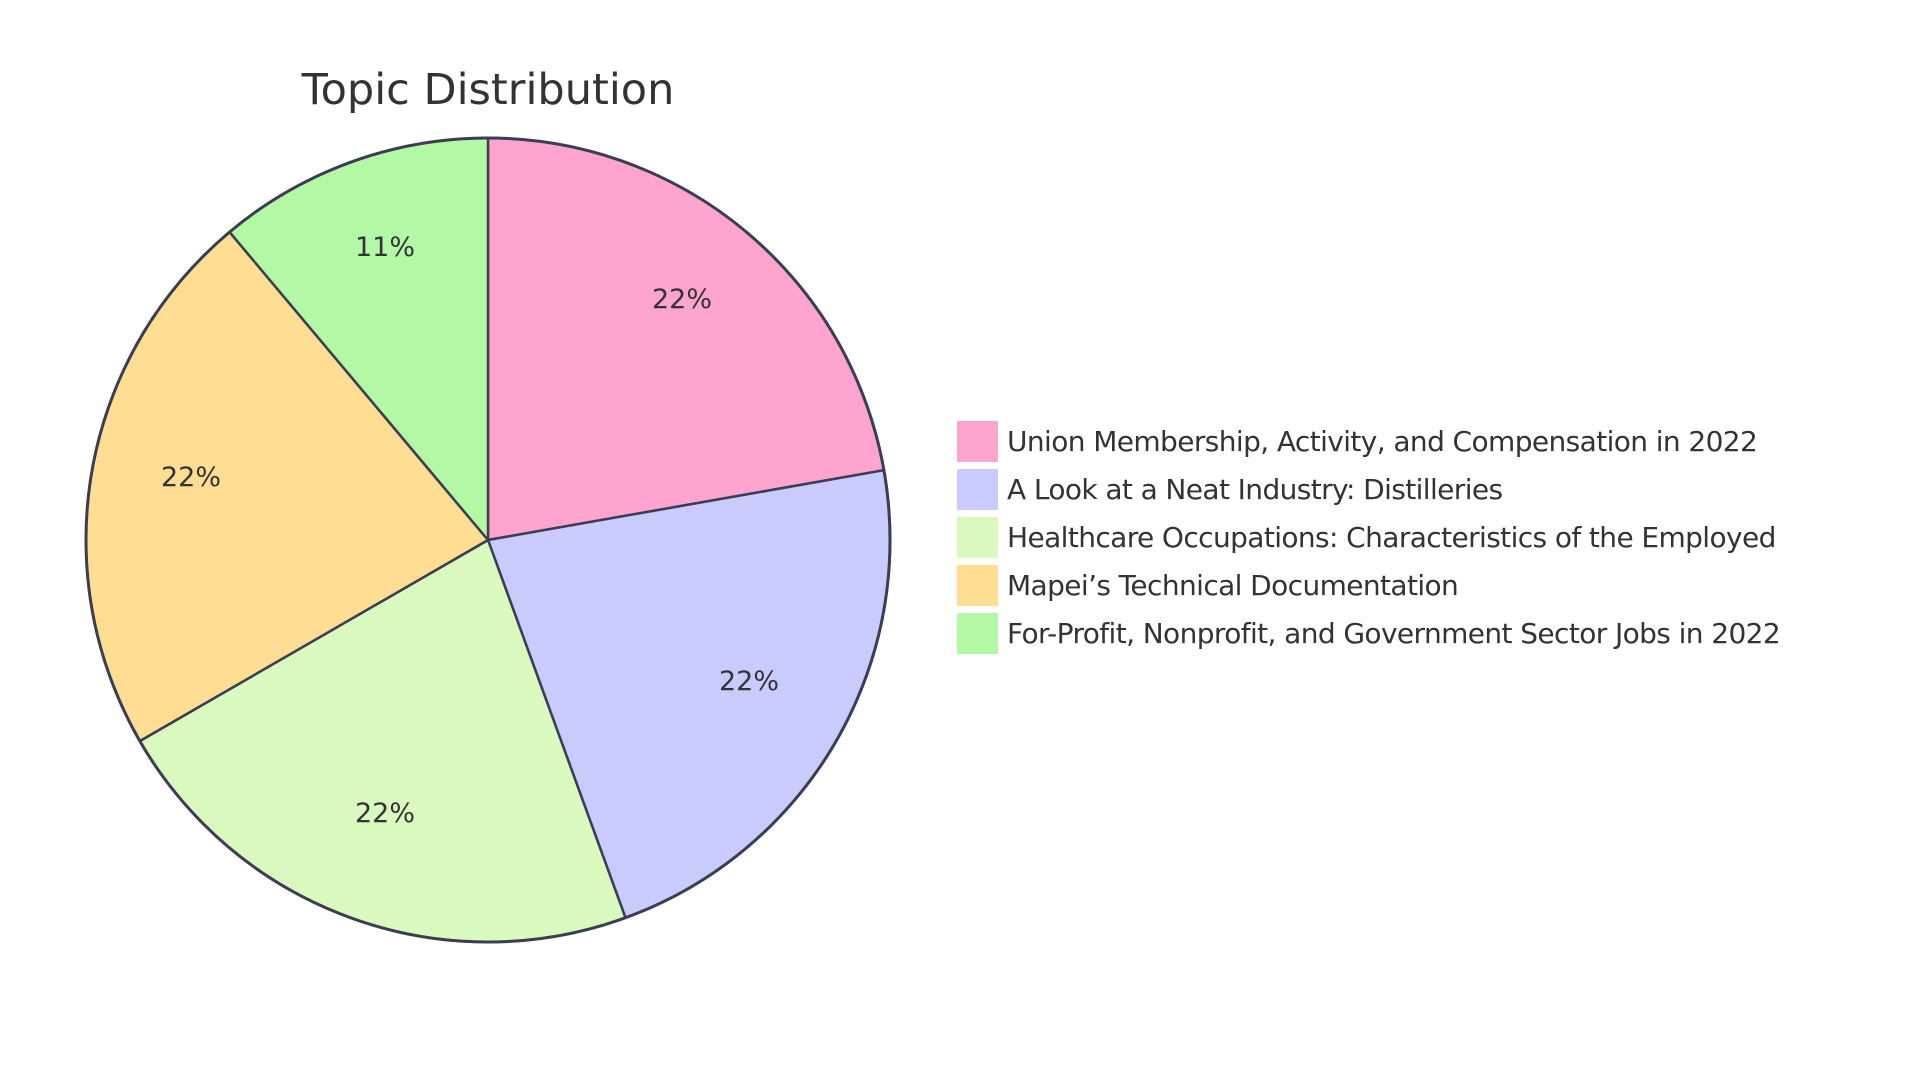  I want to click on legend-label: Mapei’s Technical Documentation, so click(1233, 585).